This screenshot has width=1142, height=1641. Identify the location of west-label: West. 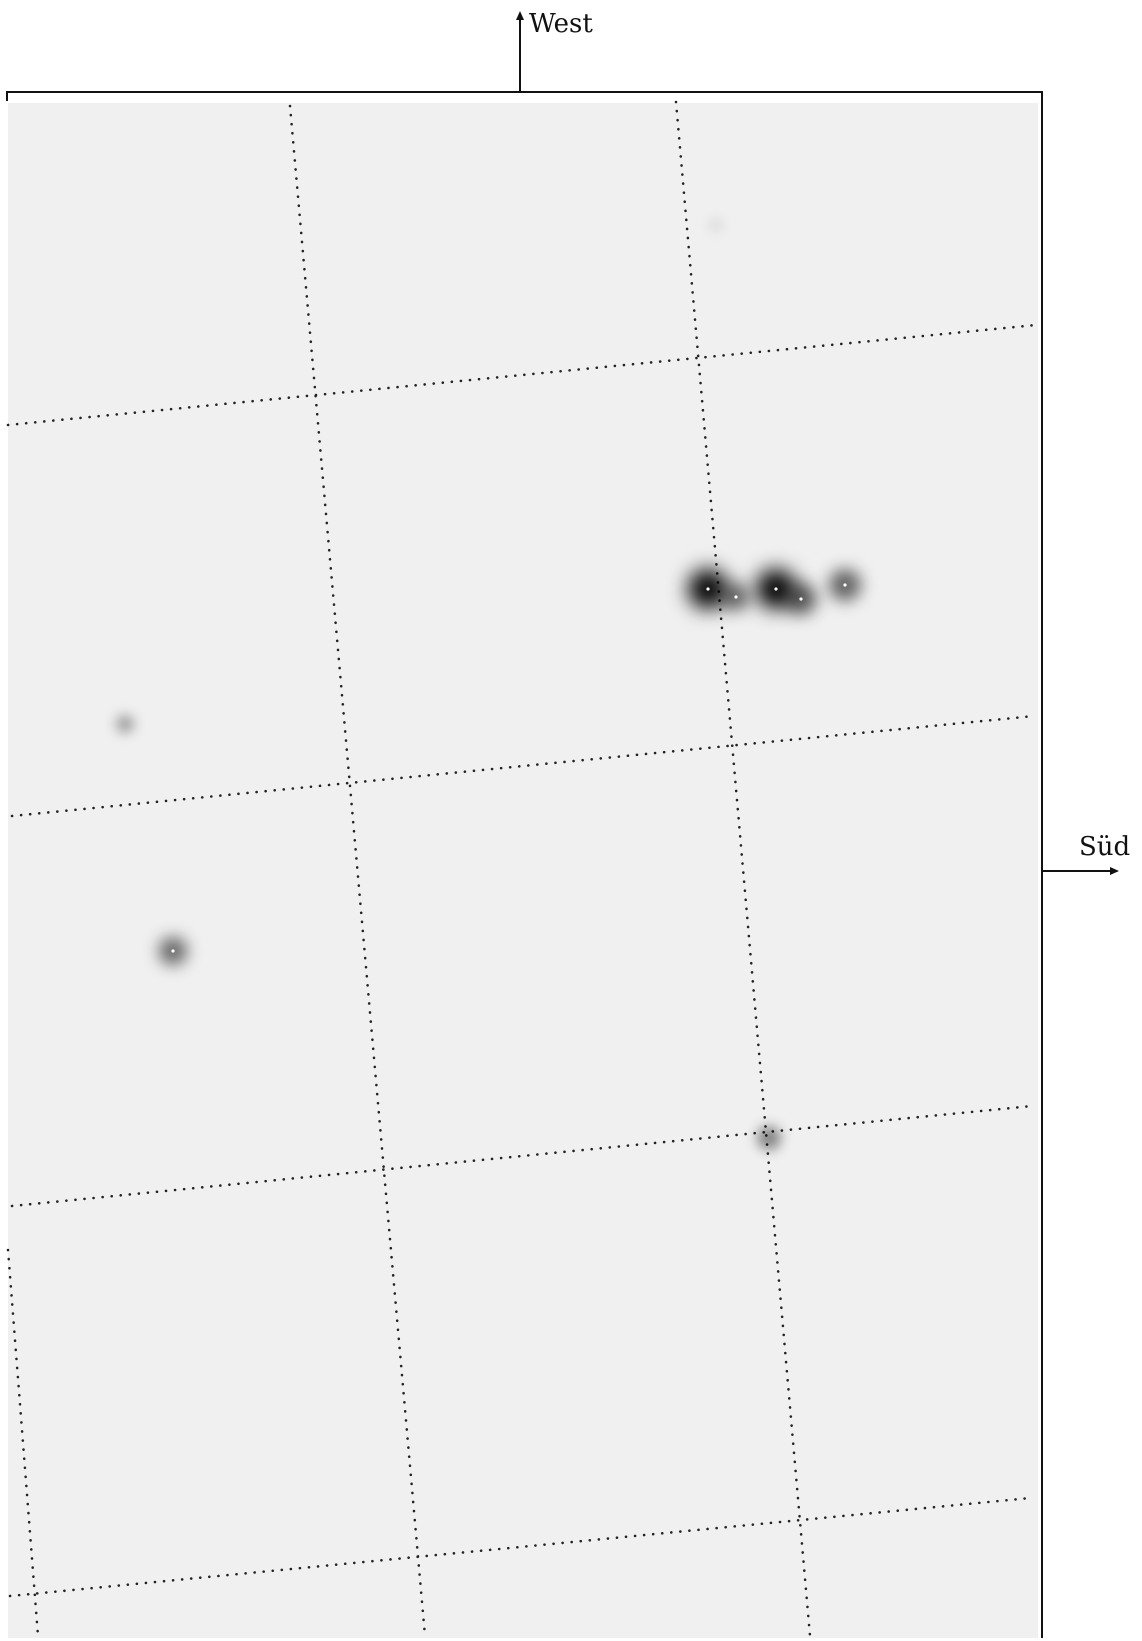
(561, 24).